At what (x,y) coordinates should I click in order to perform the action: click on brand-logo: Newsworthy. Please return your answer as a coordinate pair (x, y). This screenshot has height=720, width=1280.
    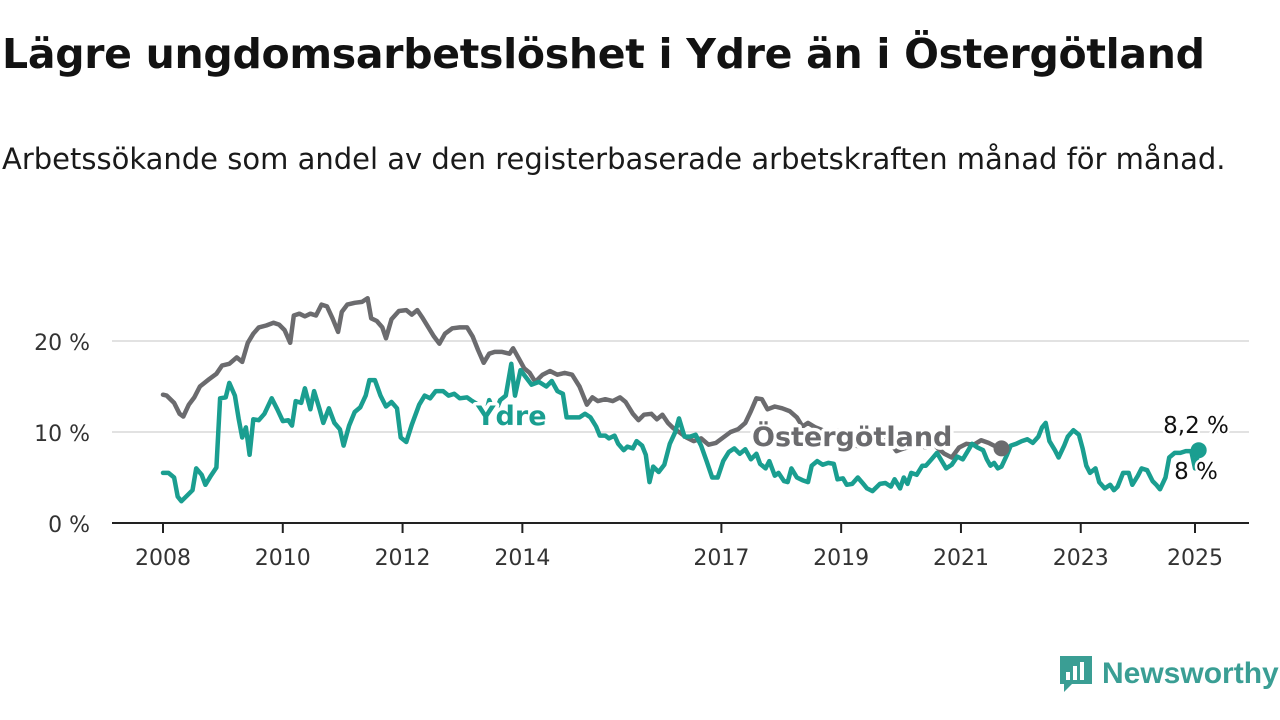
    Looking at the image, I should click on (1168, 674).